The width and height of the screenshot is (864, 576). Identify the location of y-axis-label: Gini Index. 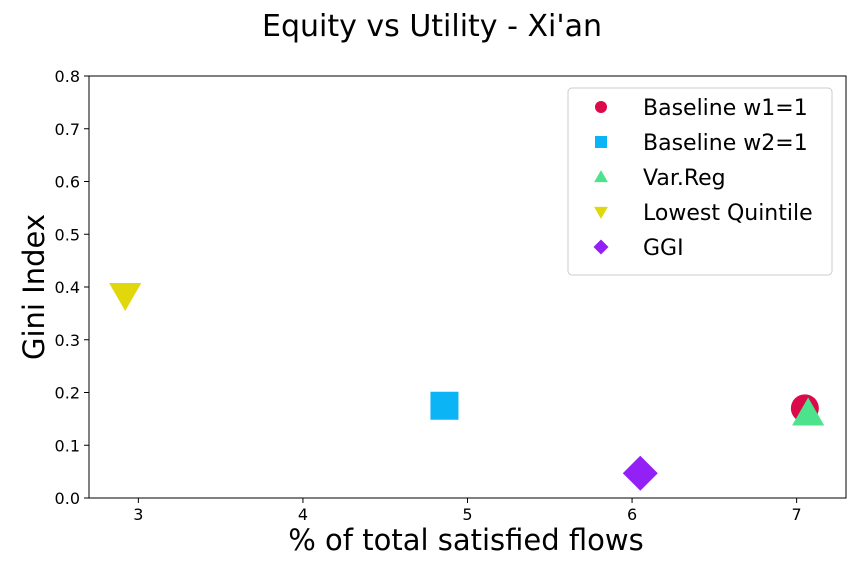
(34, 287).